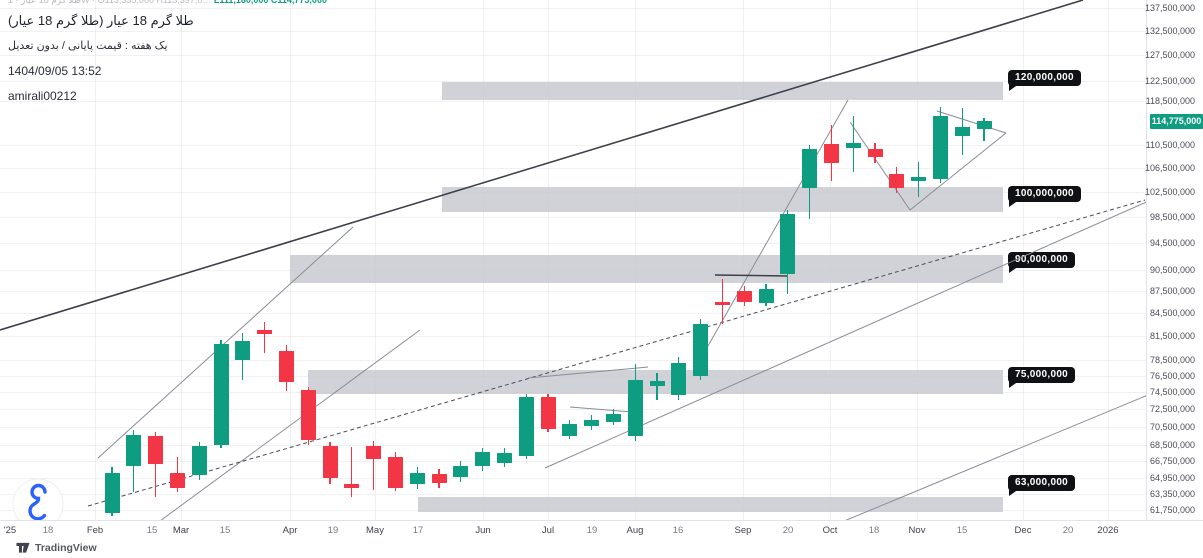 This screenshot has height=558, width=1203. I want to click on time-axis-label: 17, so click(418, 530).